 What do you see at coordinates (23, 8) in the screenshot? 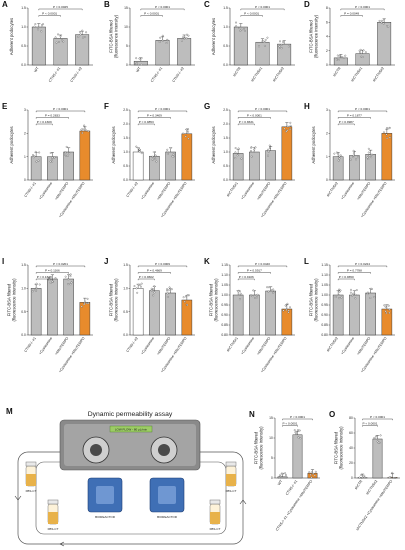
I see `y-tick-label: 1.5` at bounding box center [23, 8].